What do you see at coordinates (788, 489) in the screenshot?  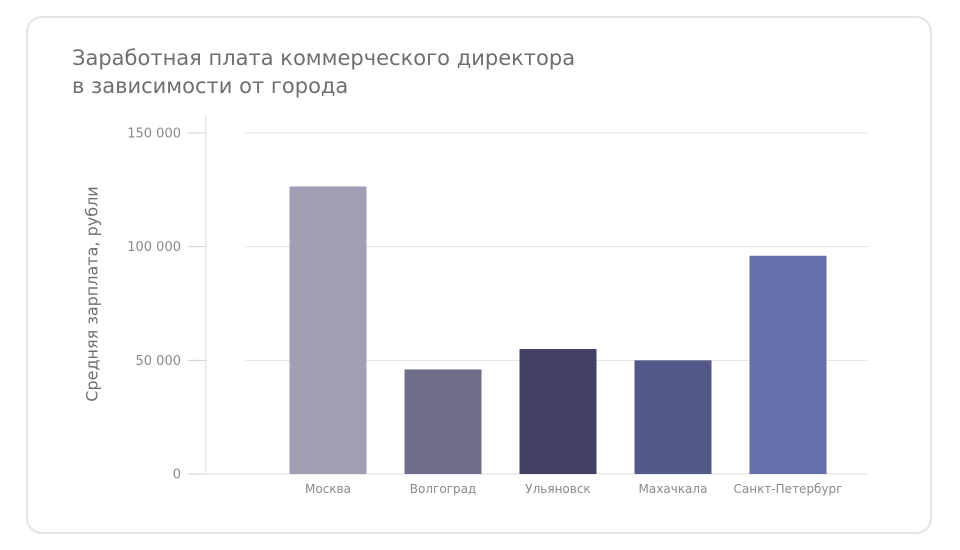 I see `x-tick-label: Санкт-Петербург` at bounding box center [788, 489].